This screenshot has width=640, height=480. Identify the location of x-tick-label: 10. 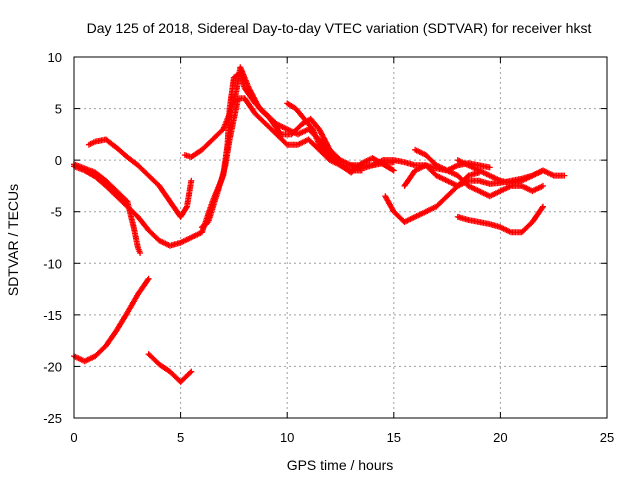
(287, 437).